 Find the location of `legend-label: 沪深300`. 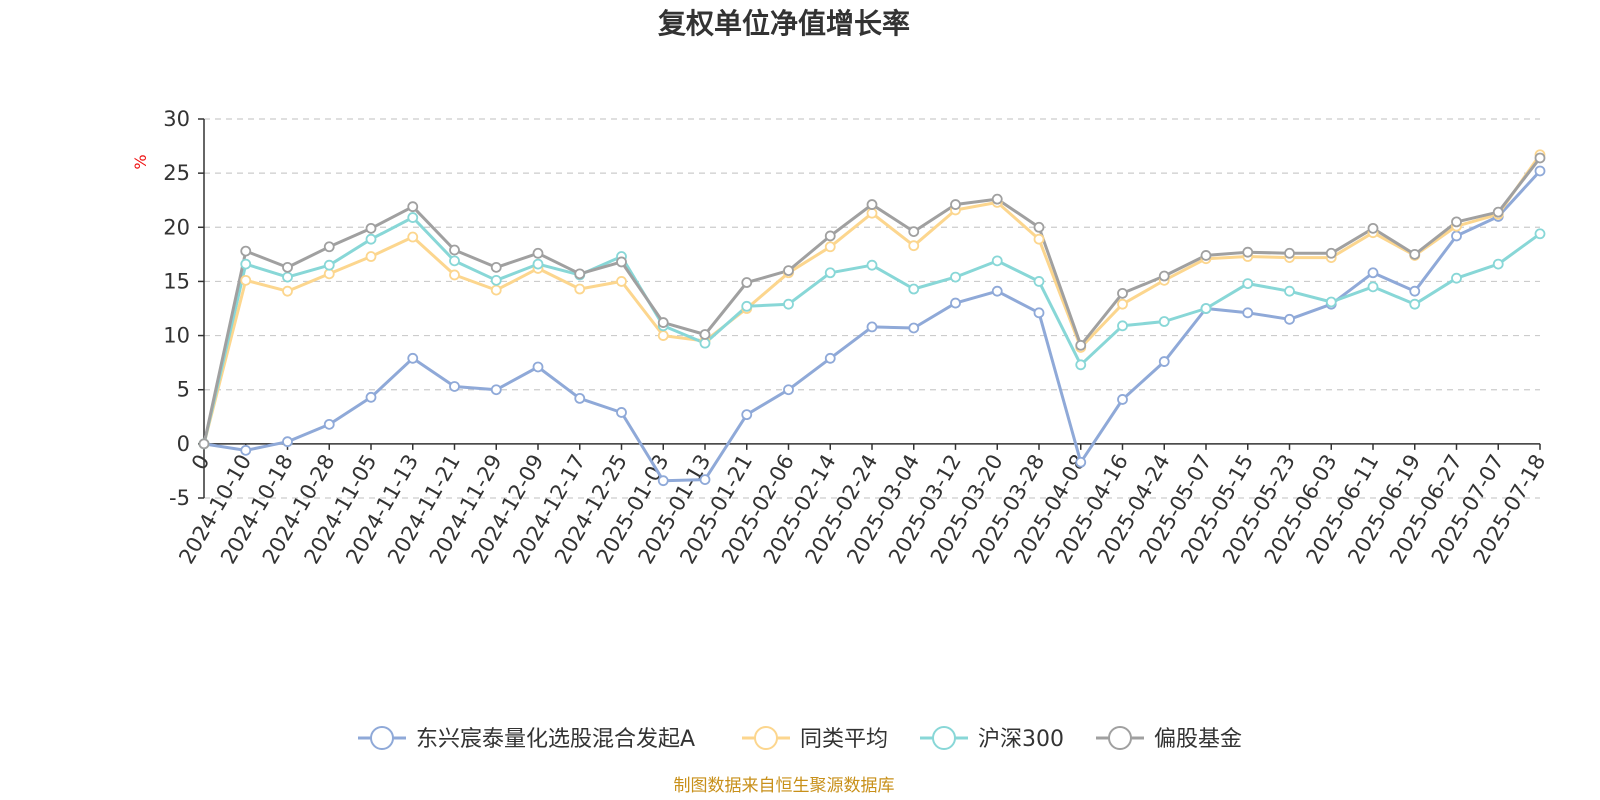

legend-label: 沪深300 is located at coordinates (1021, 739).